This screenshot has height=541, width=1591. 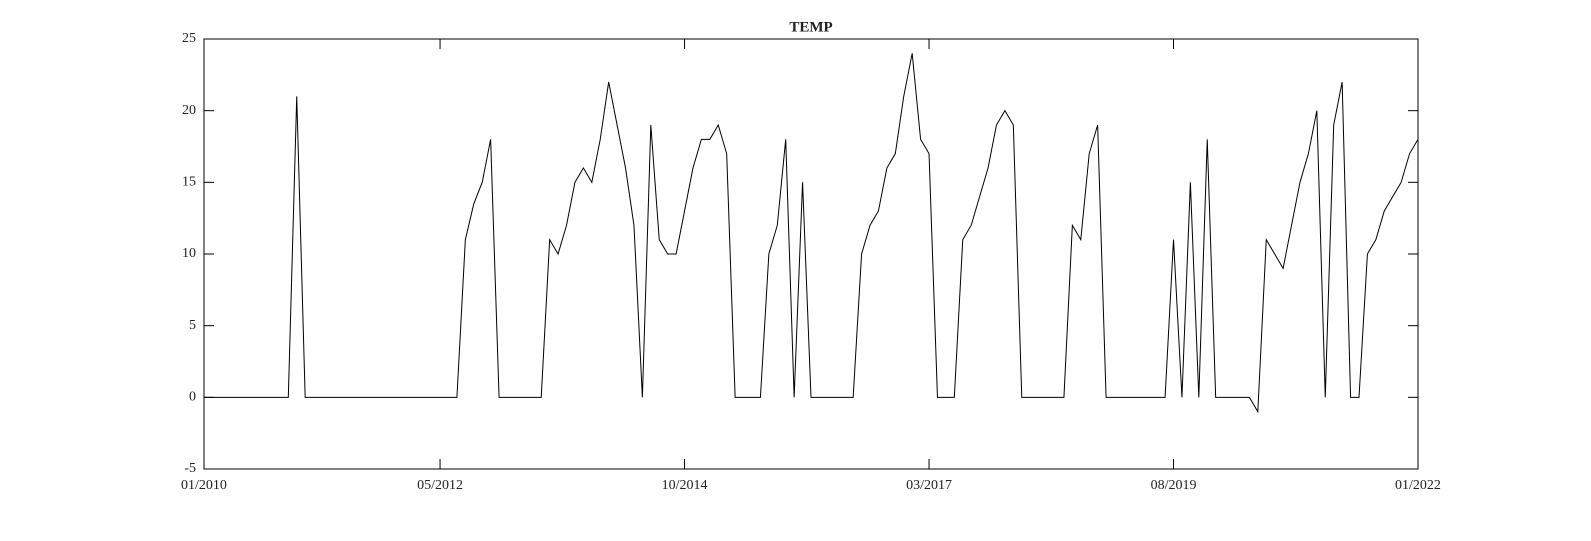 What do you see at coordinates (192, 325) in the screenshot?
I see `y-tick-label: 5` at bounding box center [192, 325].